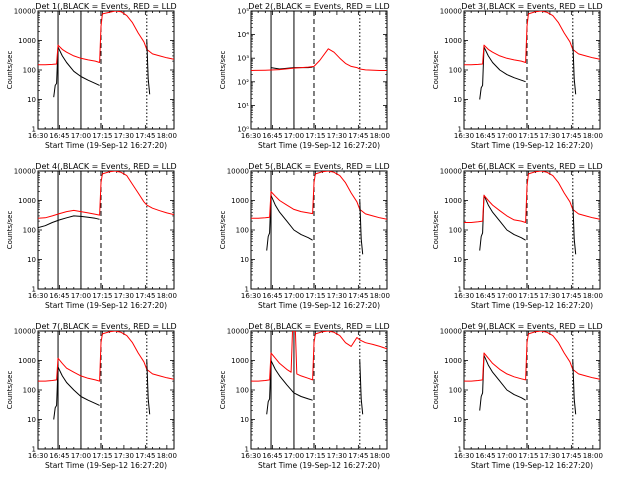  I want to click on y-tick-label: 10⁵, so click(243, 12).